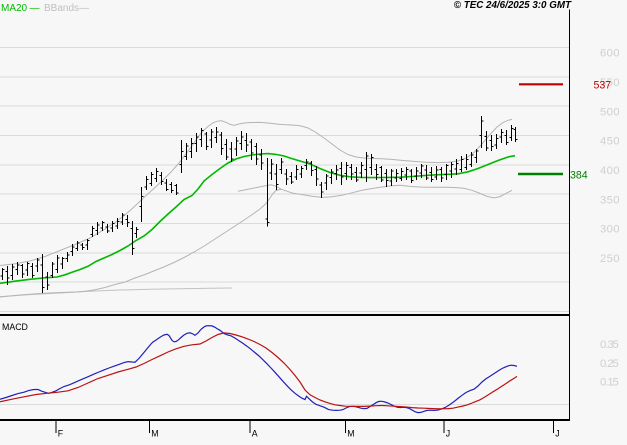 This screenshot has height=445, width=627. Describe the element at coordinates (610, 171) in the screenshot. I see `svg-text: 400` at that location.